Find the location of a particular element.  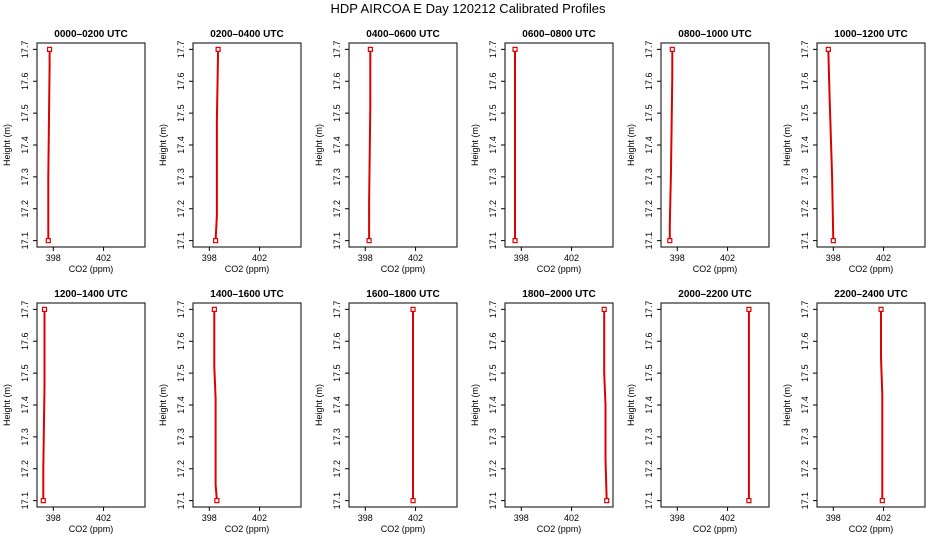

panel-title: 1600–1800 UTC is located at coordinates (402, 294).